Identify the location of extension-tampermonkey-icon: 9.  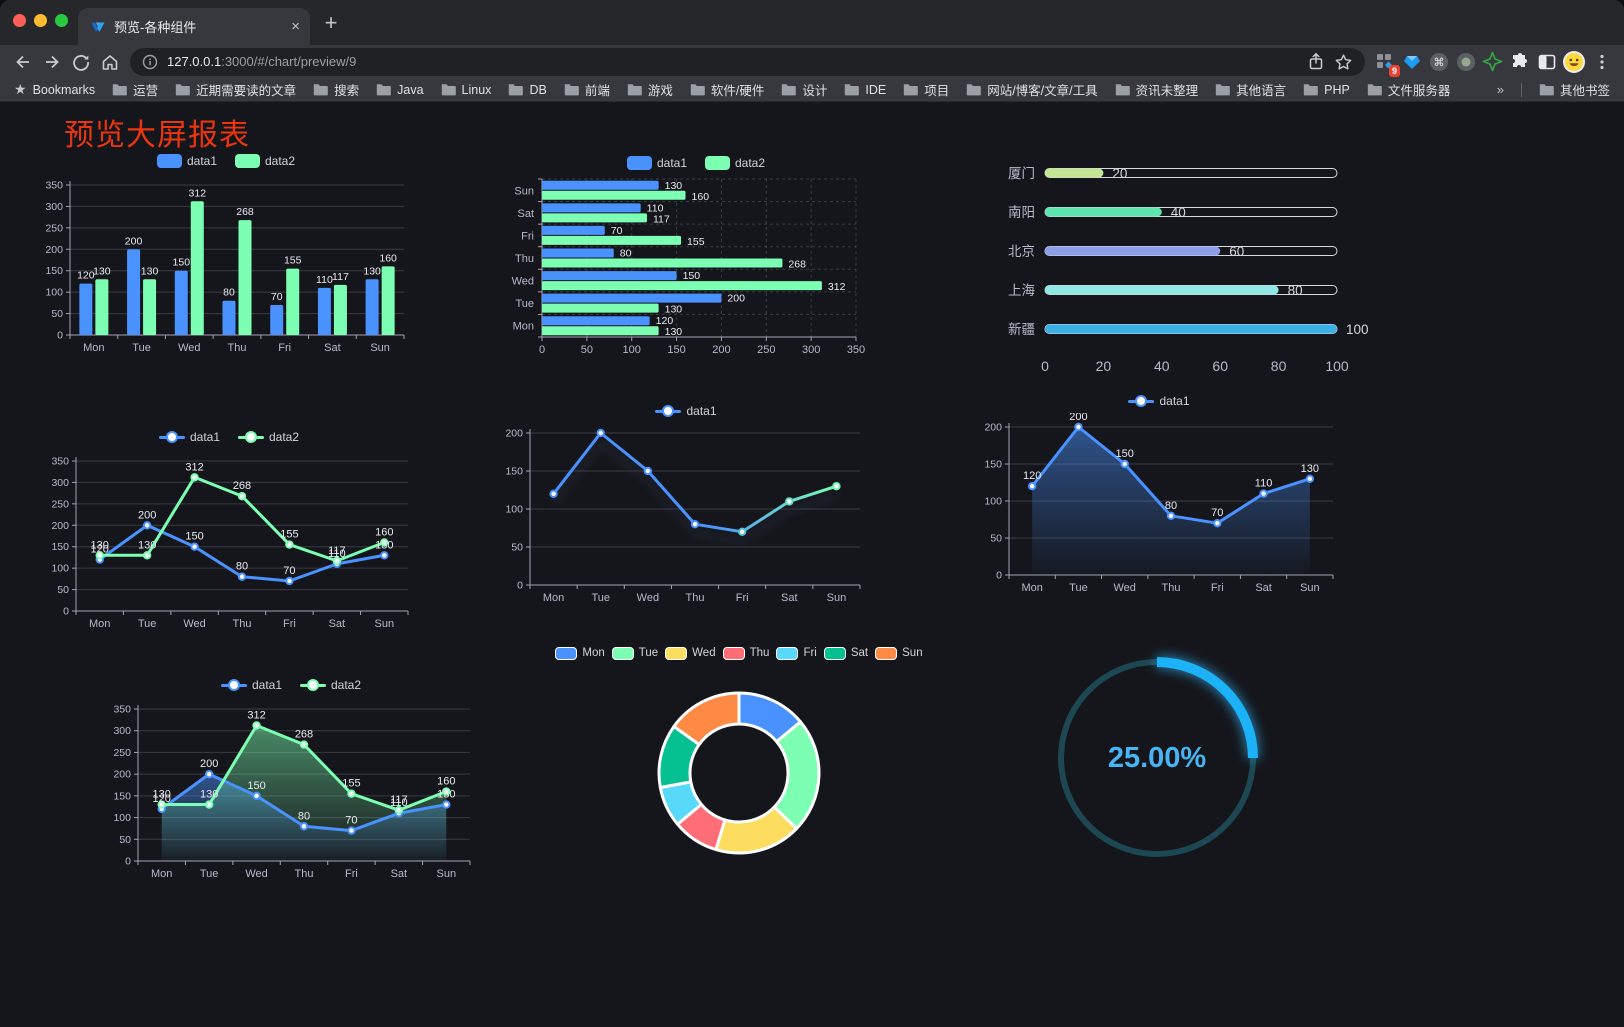
(1385, 62).